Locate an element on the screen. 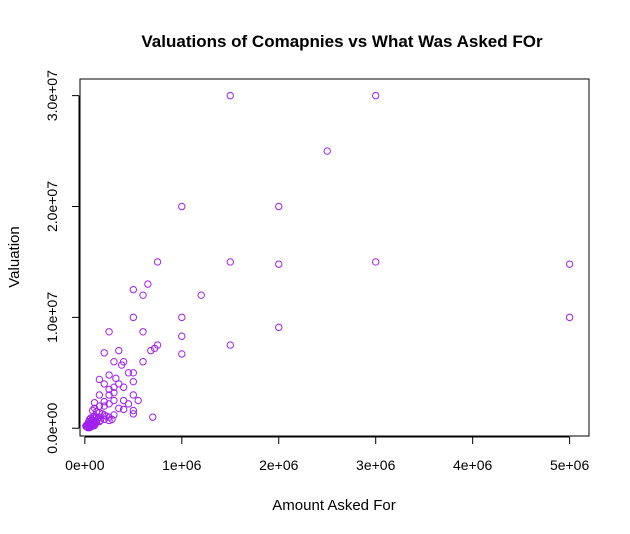  x-axis: 0e+00 1e+06 2e+06 3e+06 4e+06 5e+06 is located at coordinates (327, 454).